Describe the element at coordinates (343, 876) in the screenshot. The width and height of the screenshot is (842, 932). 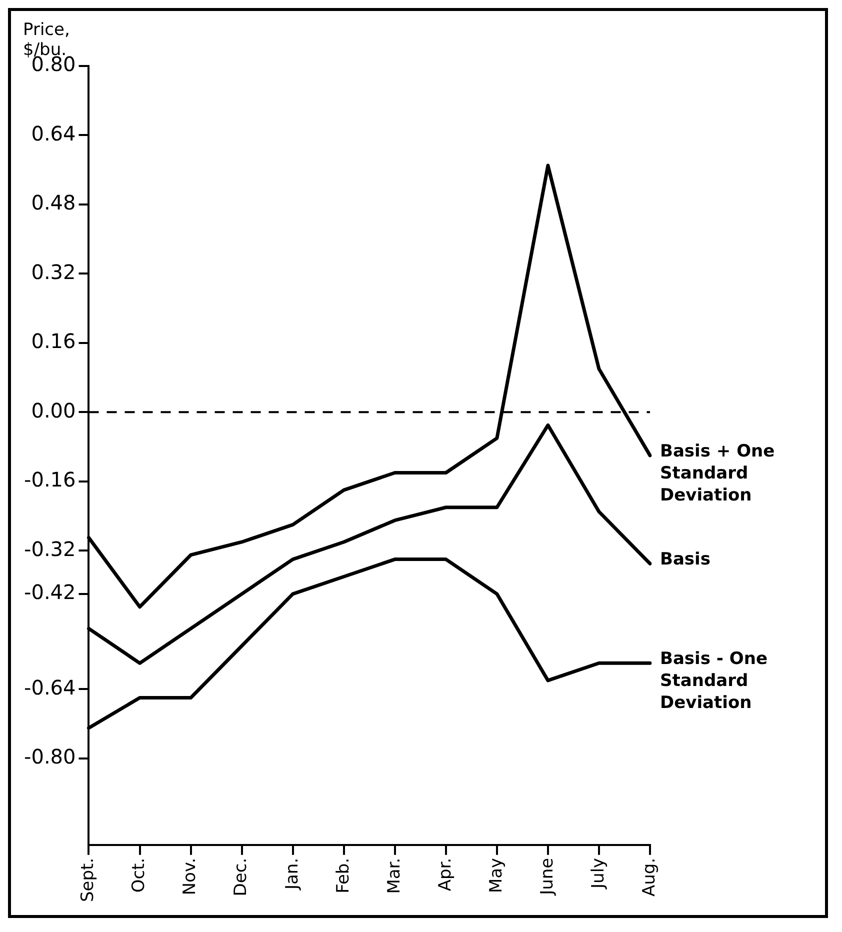
I see `x-tick-label: Feb.` at that location.